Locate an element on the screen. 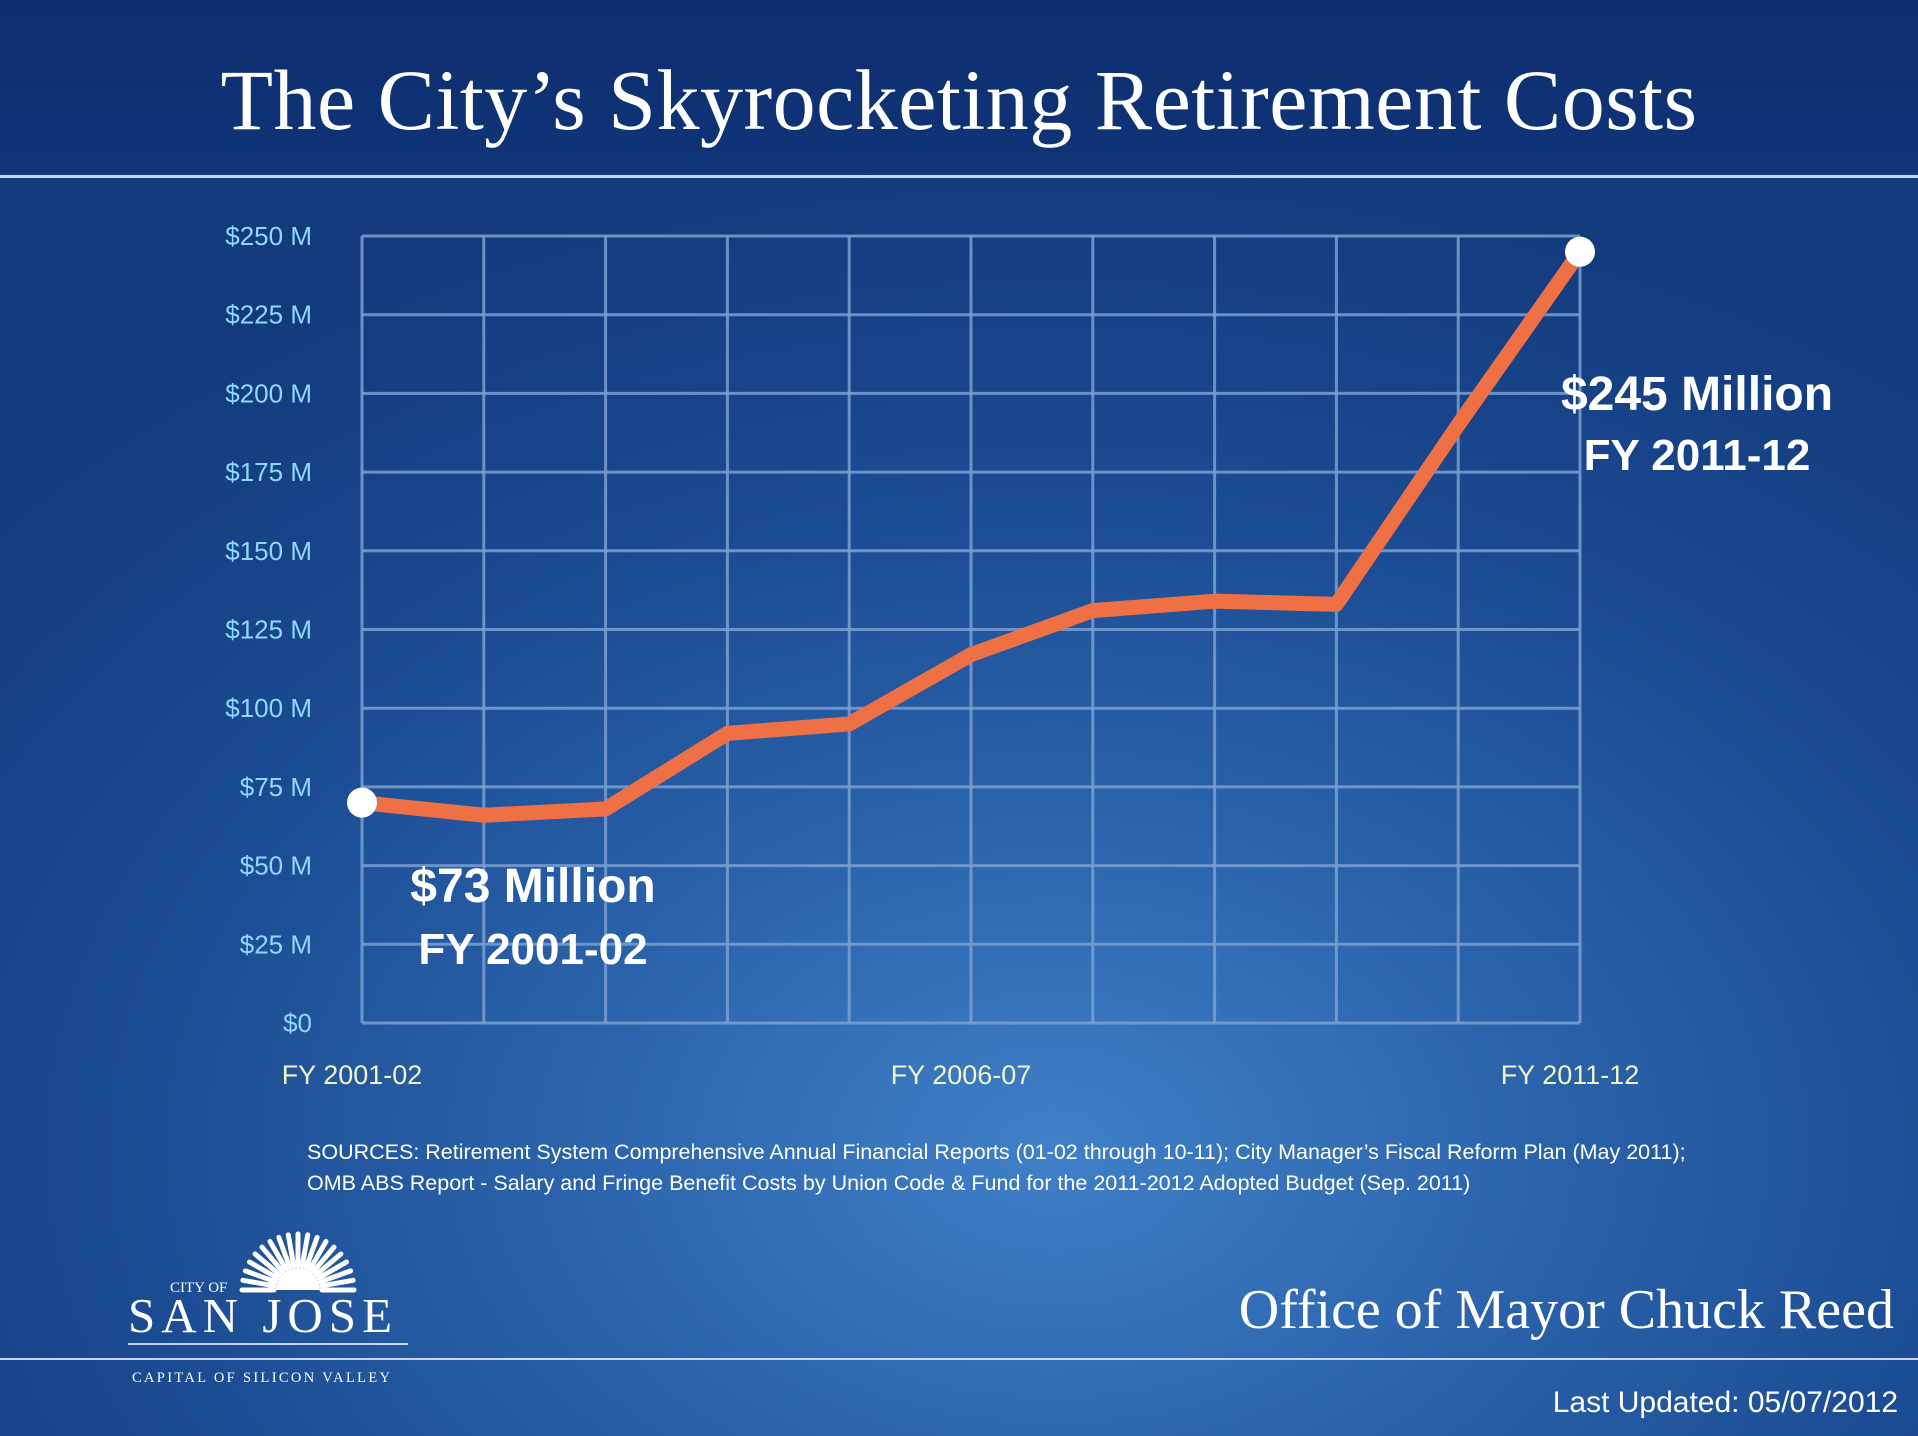 The width and height of the screenshot is (1918, 1436). logo-city-of: CITY OF is located at coordinates (198, 1288).